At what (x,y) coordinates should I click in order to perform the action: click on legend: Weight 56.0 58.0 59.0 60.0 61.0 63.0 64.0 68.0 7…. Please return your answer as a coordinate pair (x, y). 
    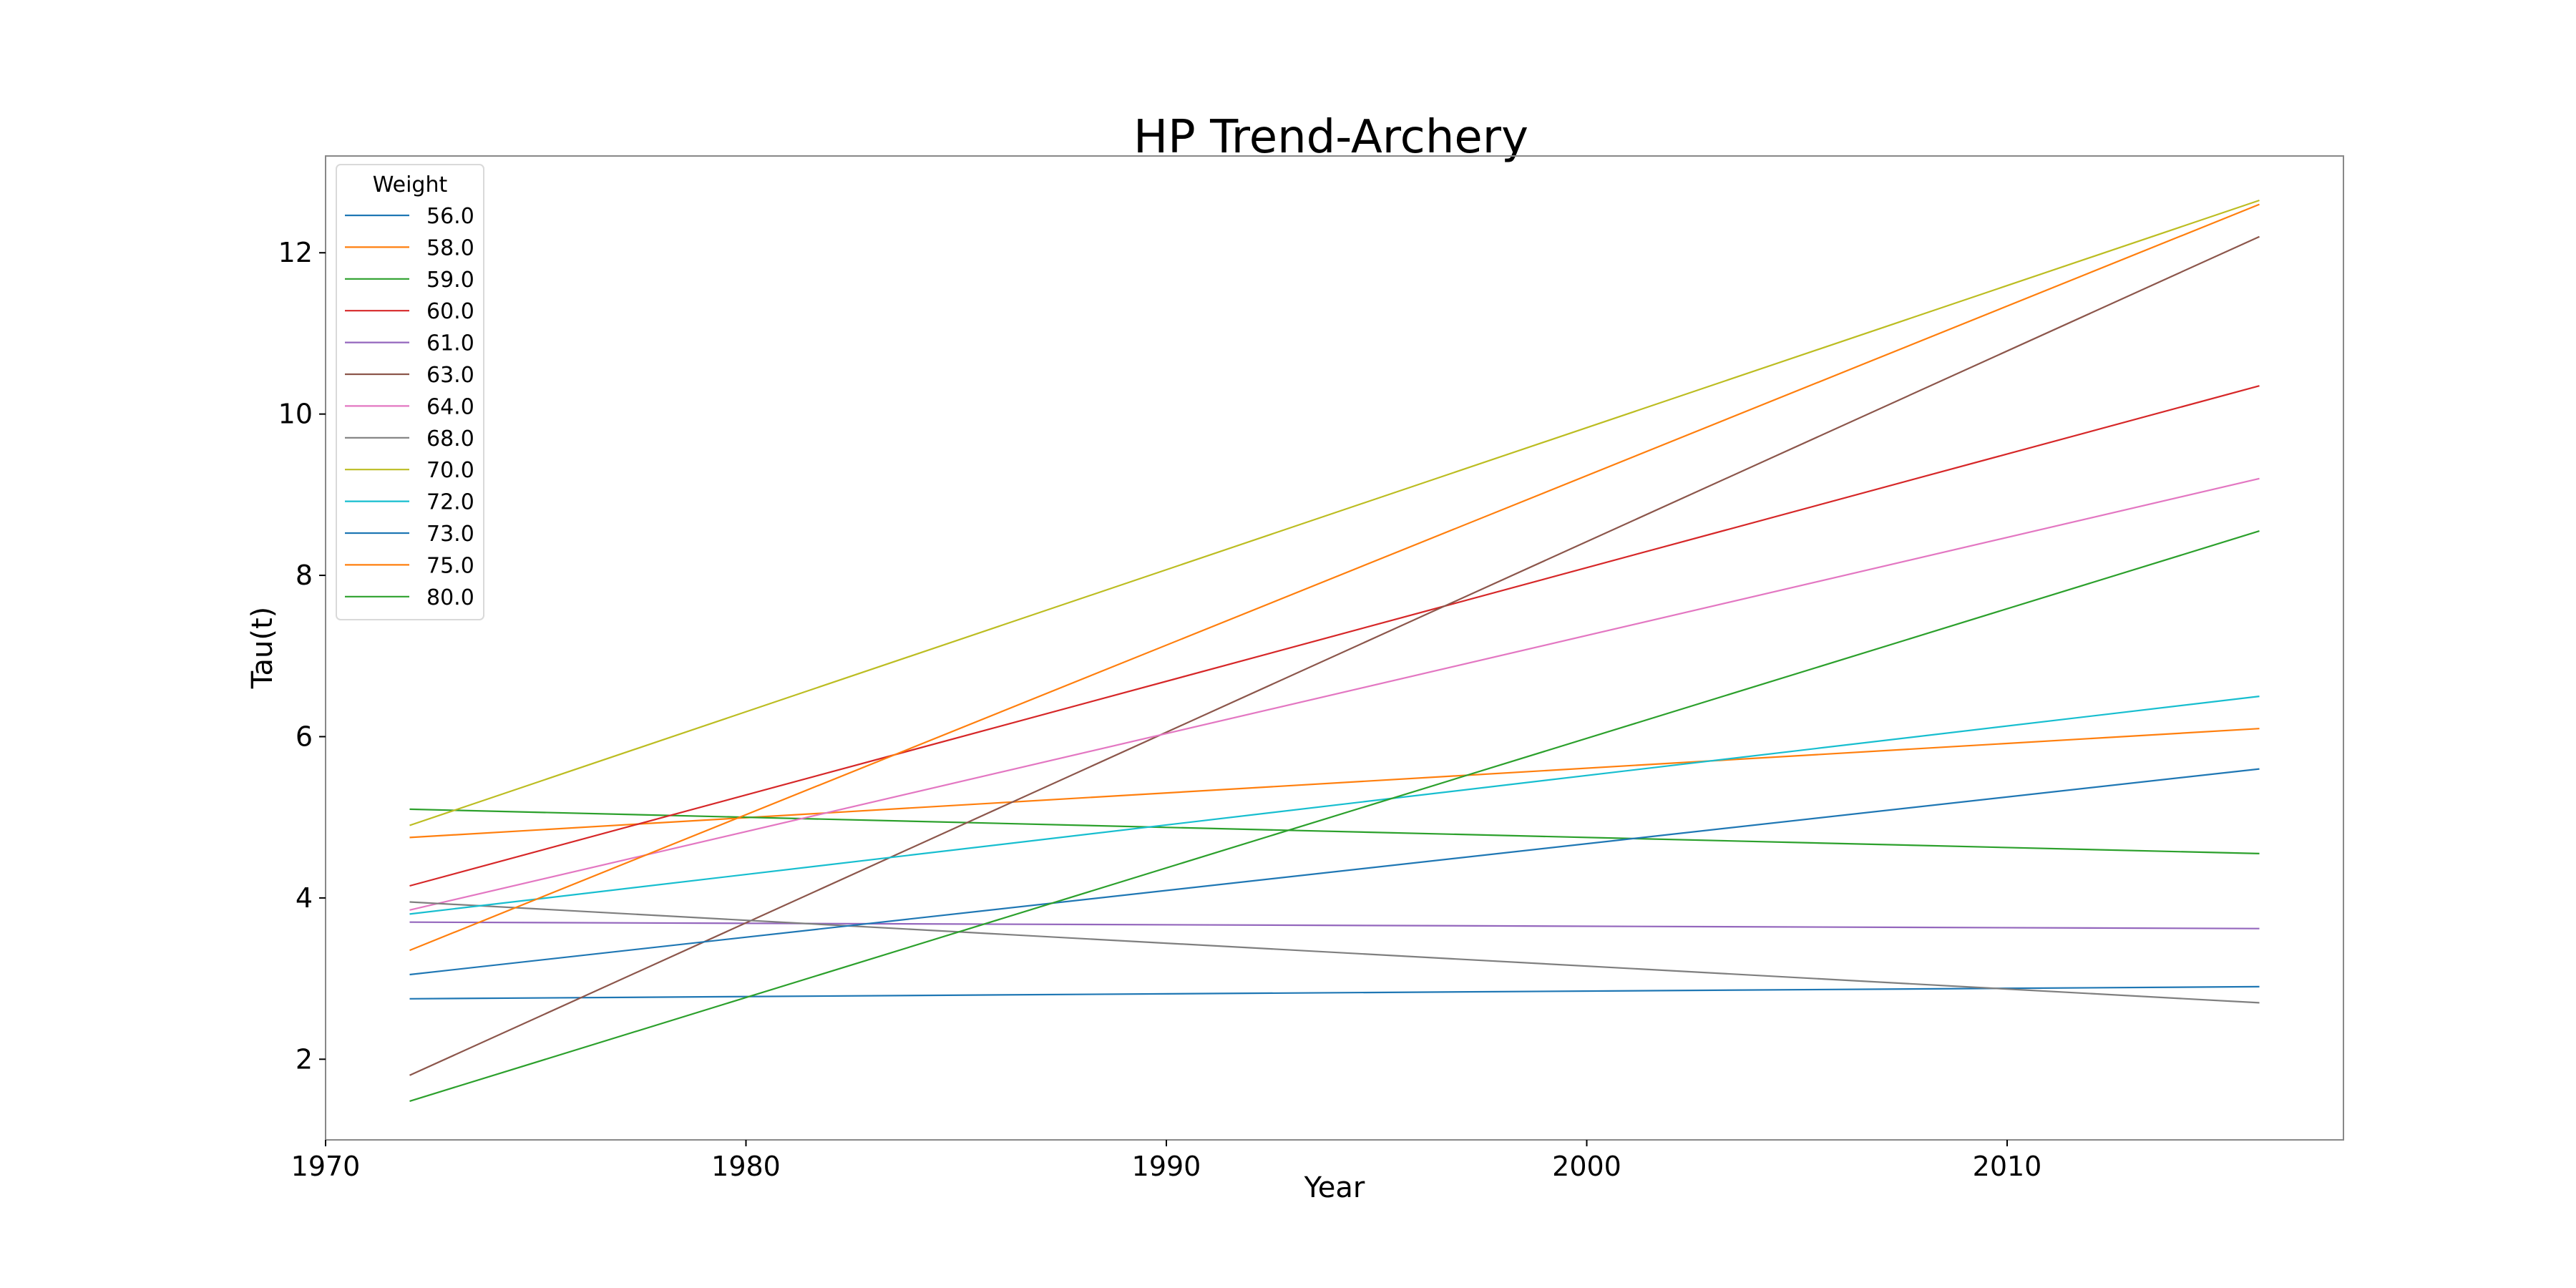
    Looking at the image, I should click on (410, 392).